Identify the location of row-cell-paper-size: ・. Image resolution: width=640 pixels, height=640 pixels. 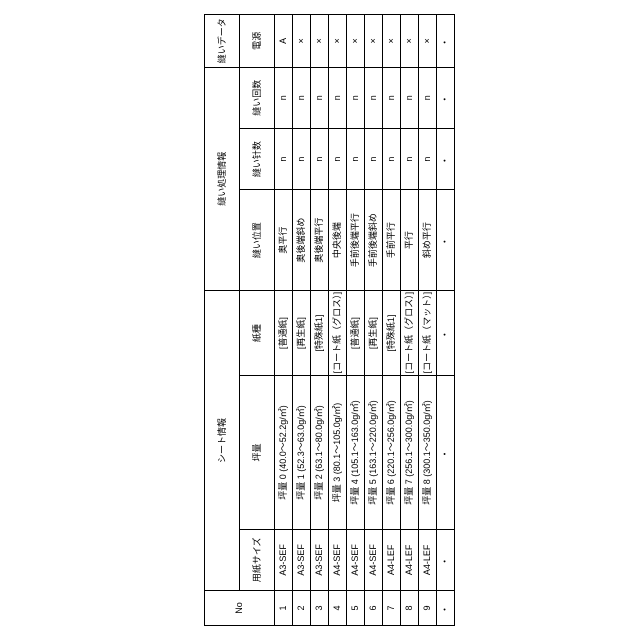
(445, 560).